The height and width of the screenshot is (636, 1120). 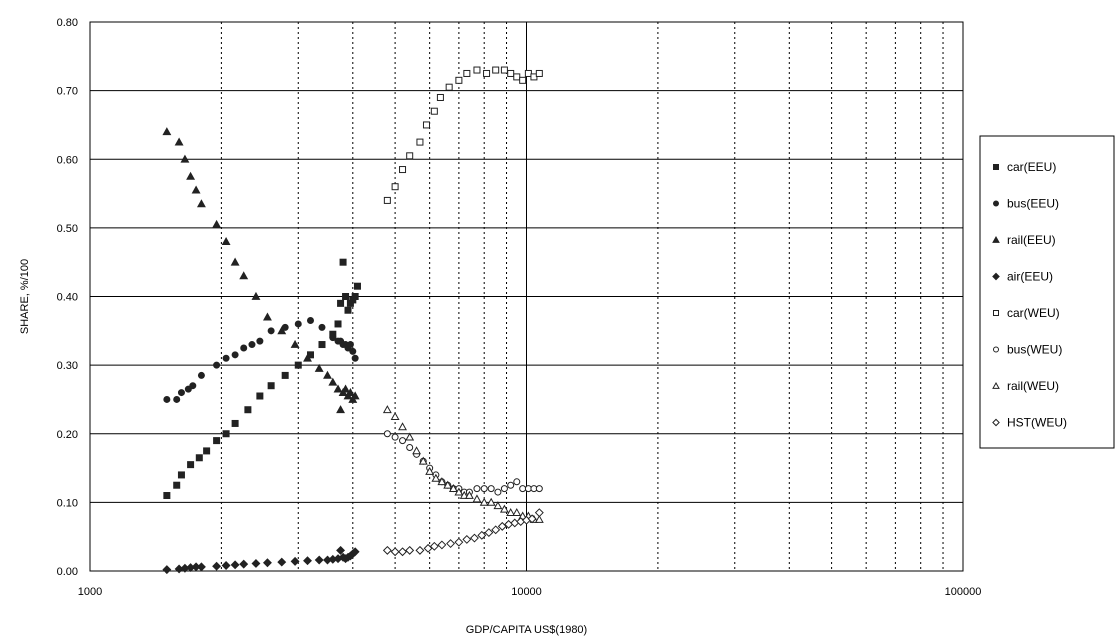 What do you see at coordinates (1022, 277) in the screenshot?
I see `legend-item: air(EEU)` at bounding box center [1022, 277].